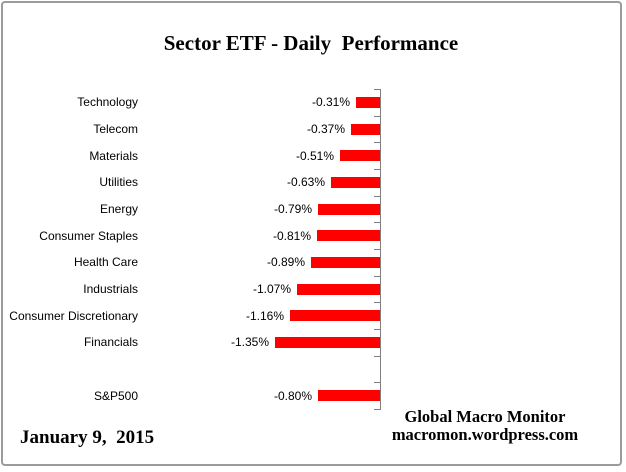 The width and height of the screenshot is (626, 472). Describe the element at coordinates (485, 416) in the screenshot. I see `source-name: Global Macro Monitor` at that location.